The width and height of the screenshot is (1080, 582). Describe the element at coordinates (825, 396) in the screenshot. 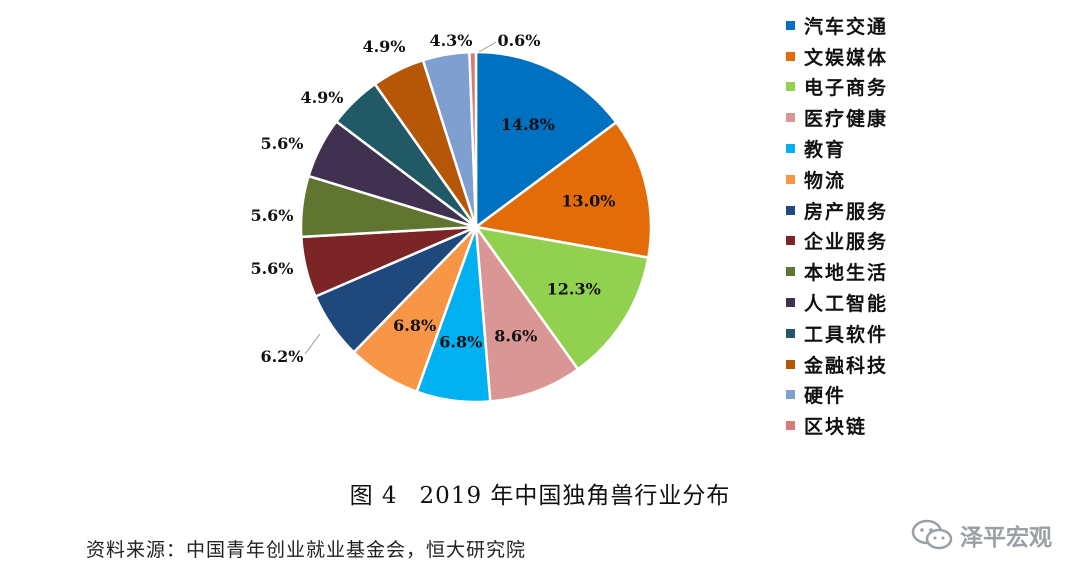

I see `legend-label: 硬件` at that location.